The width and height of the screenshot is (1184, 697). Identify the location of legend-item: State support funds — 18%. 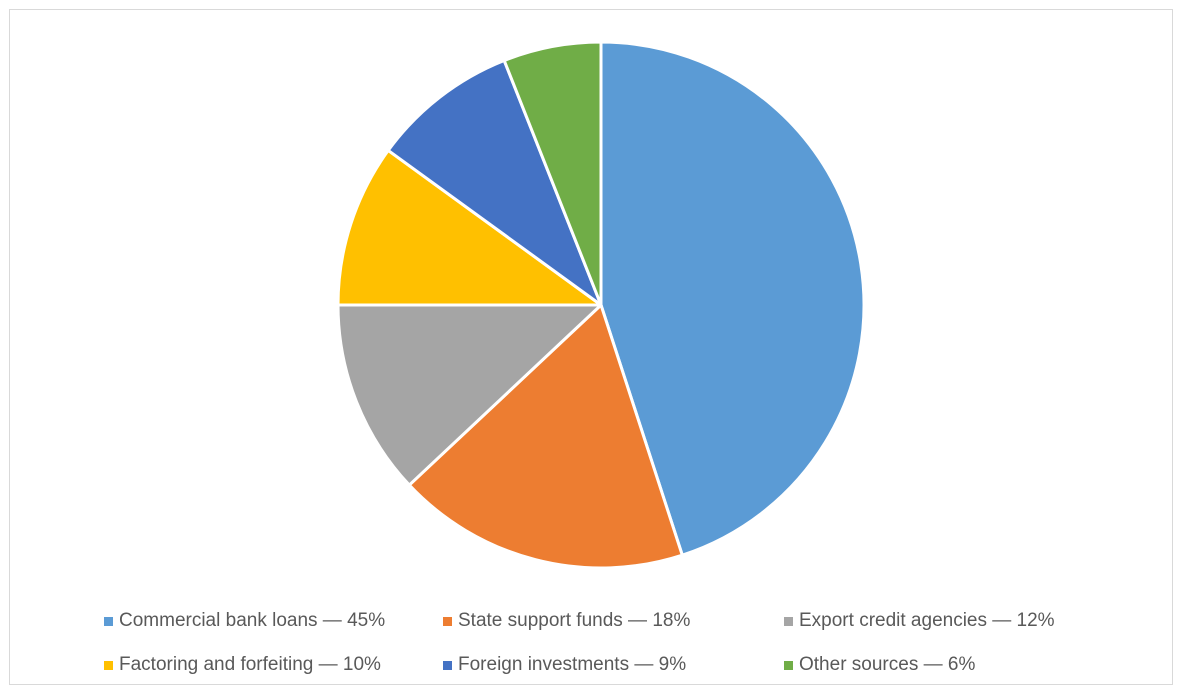
(566, 621).